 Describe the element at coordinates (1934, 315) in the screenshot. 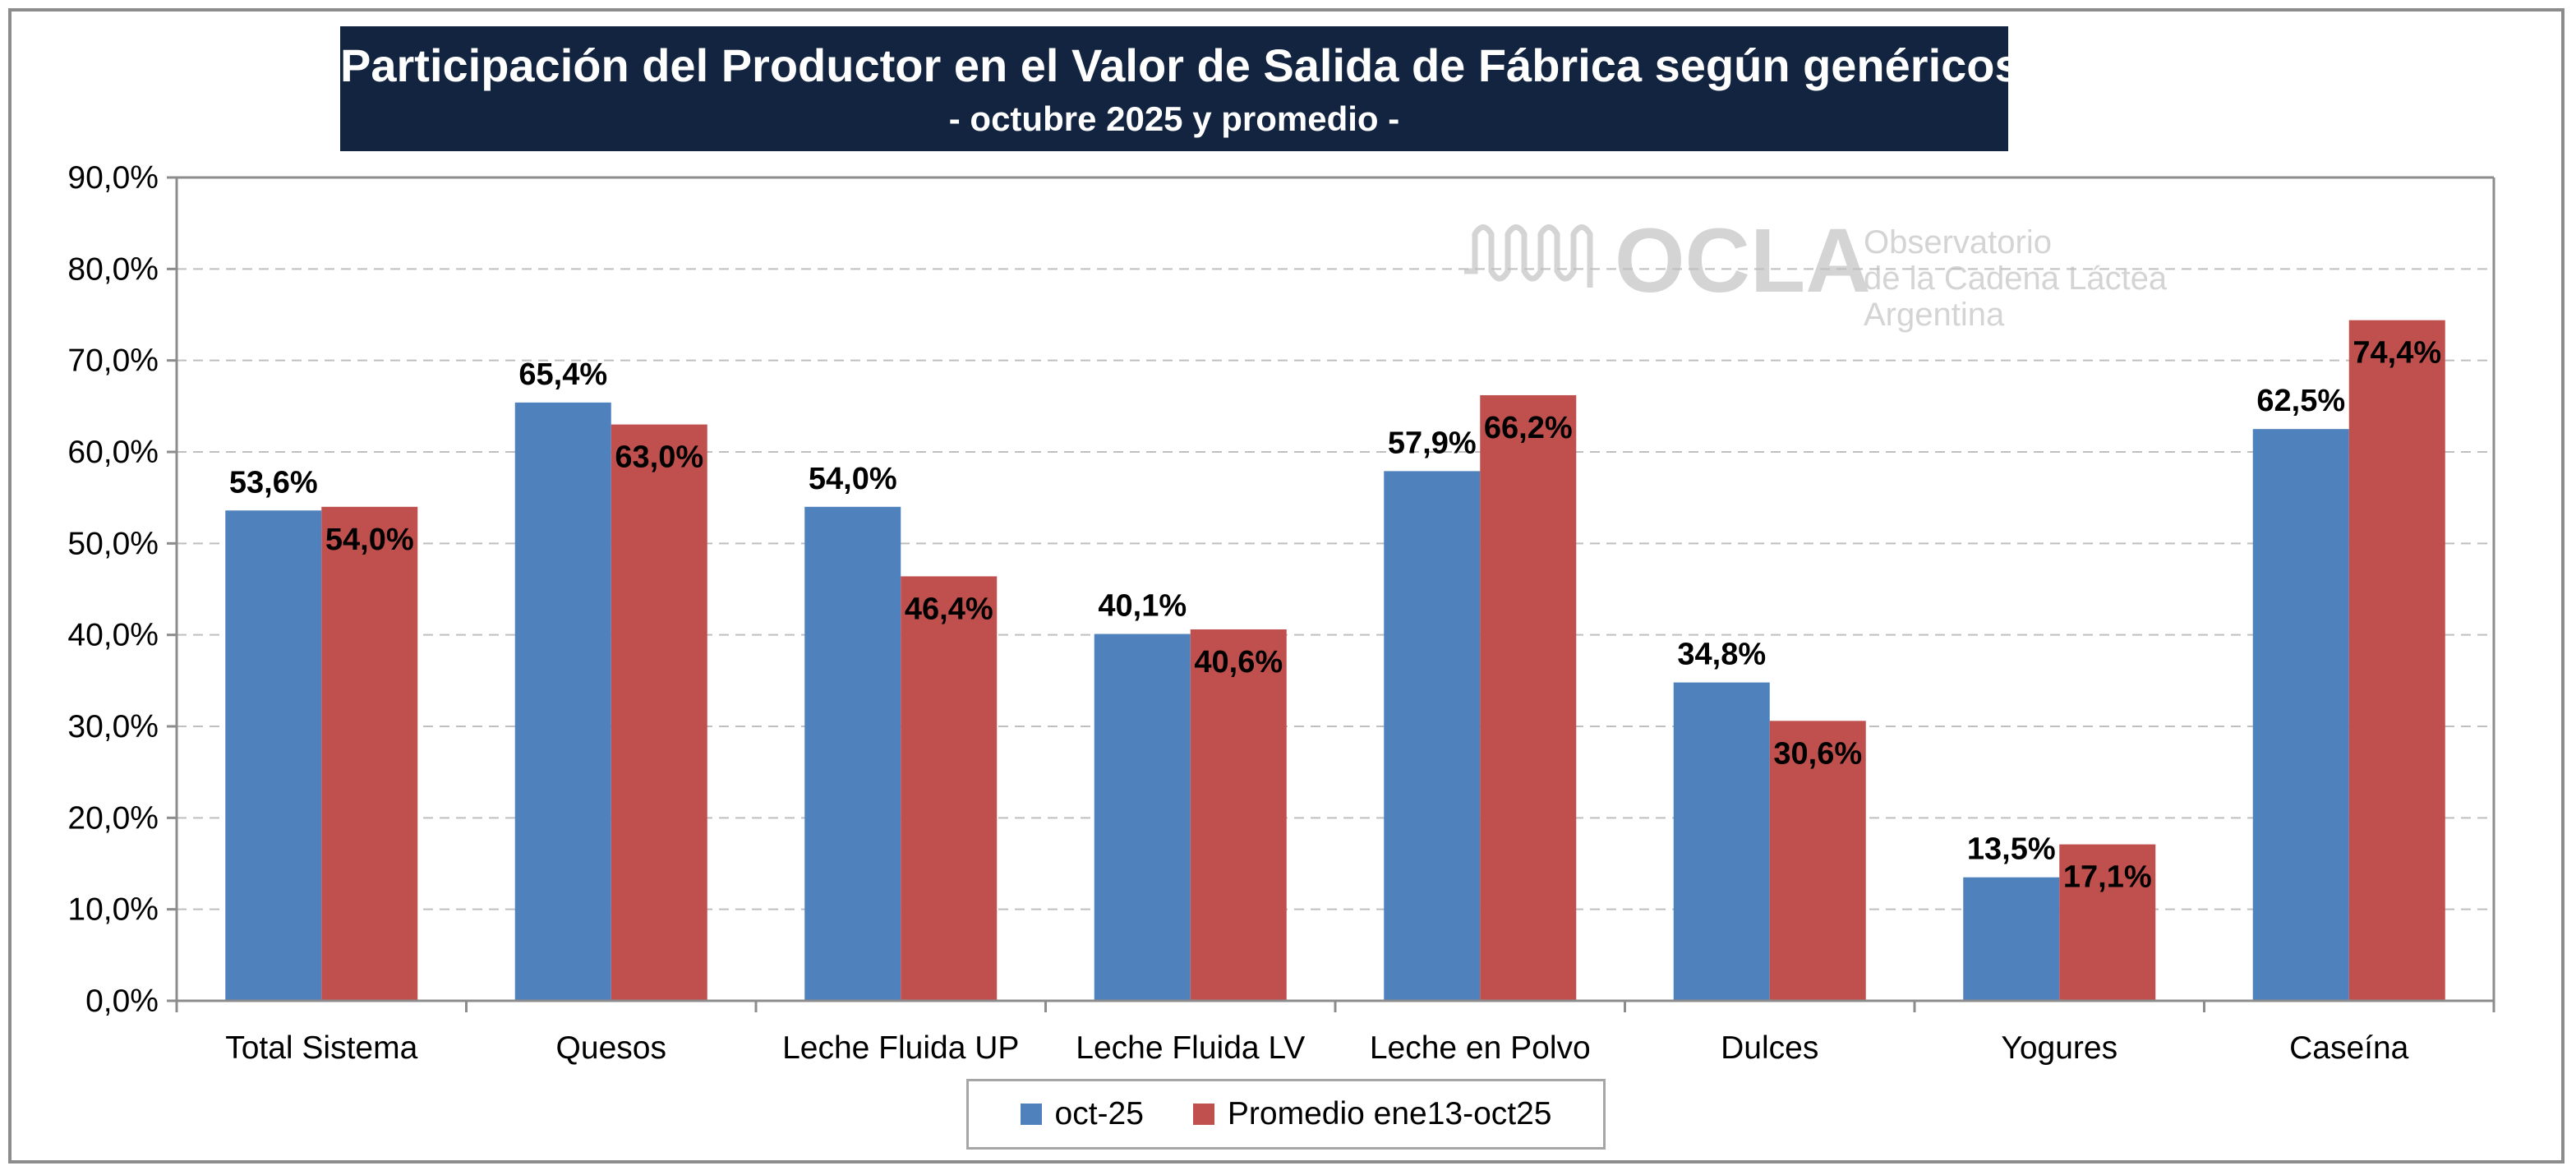

I see `watermark-line-3: Argentina` at that location.